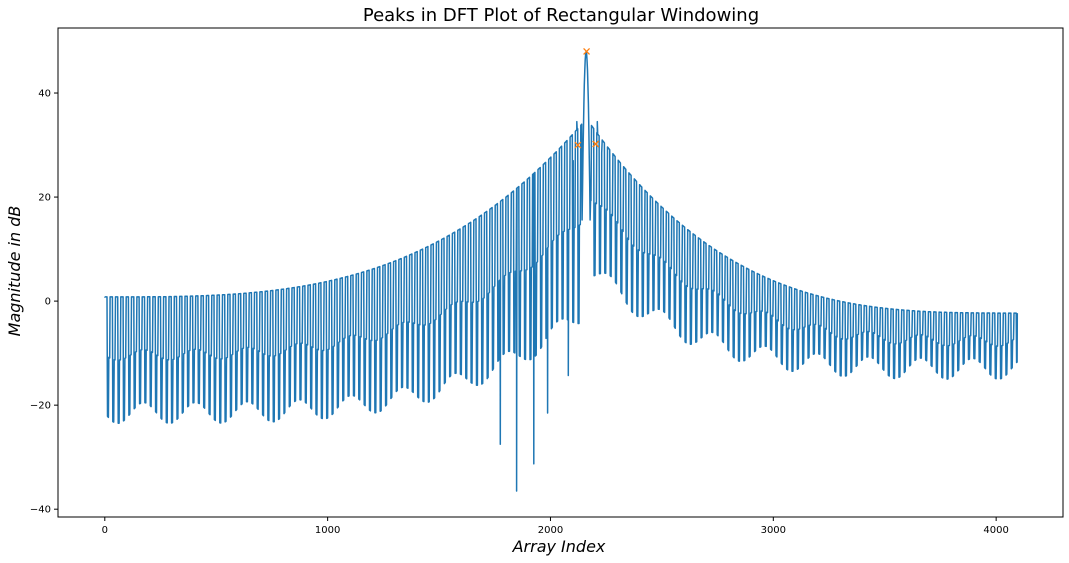 This screenshot has height=563, width=1069. I want to click on y-tick-label: −40, so click(40, 510).